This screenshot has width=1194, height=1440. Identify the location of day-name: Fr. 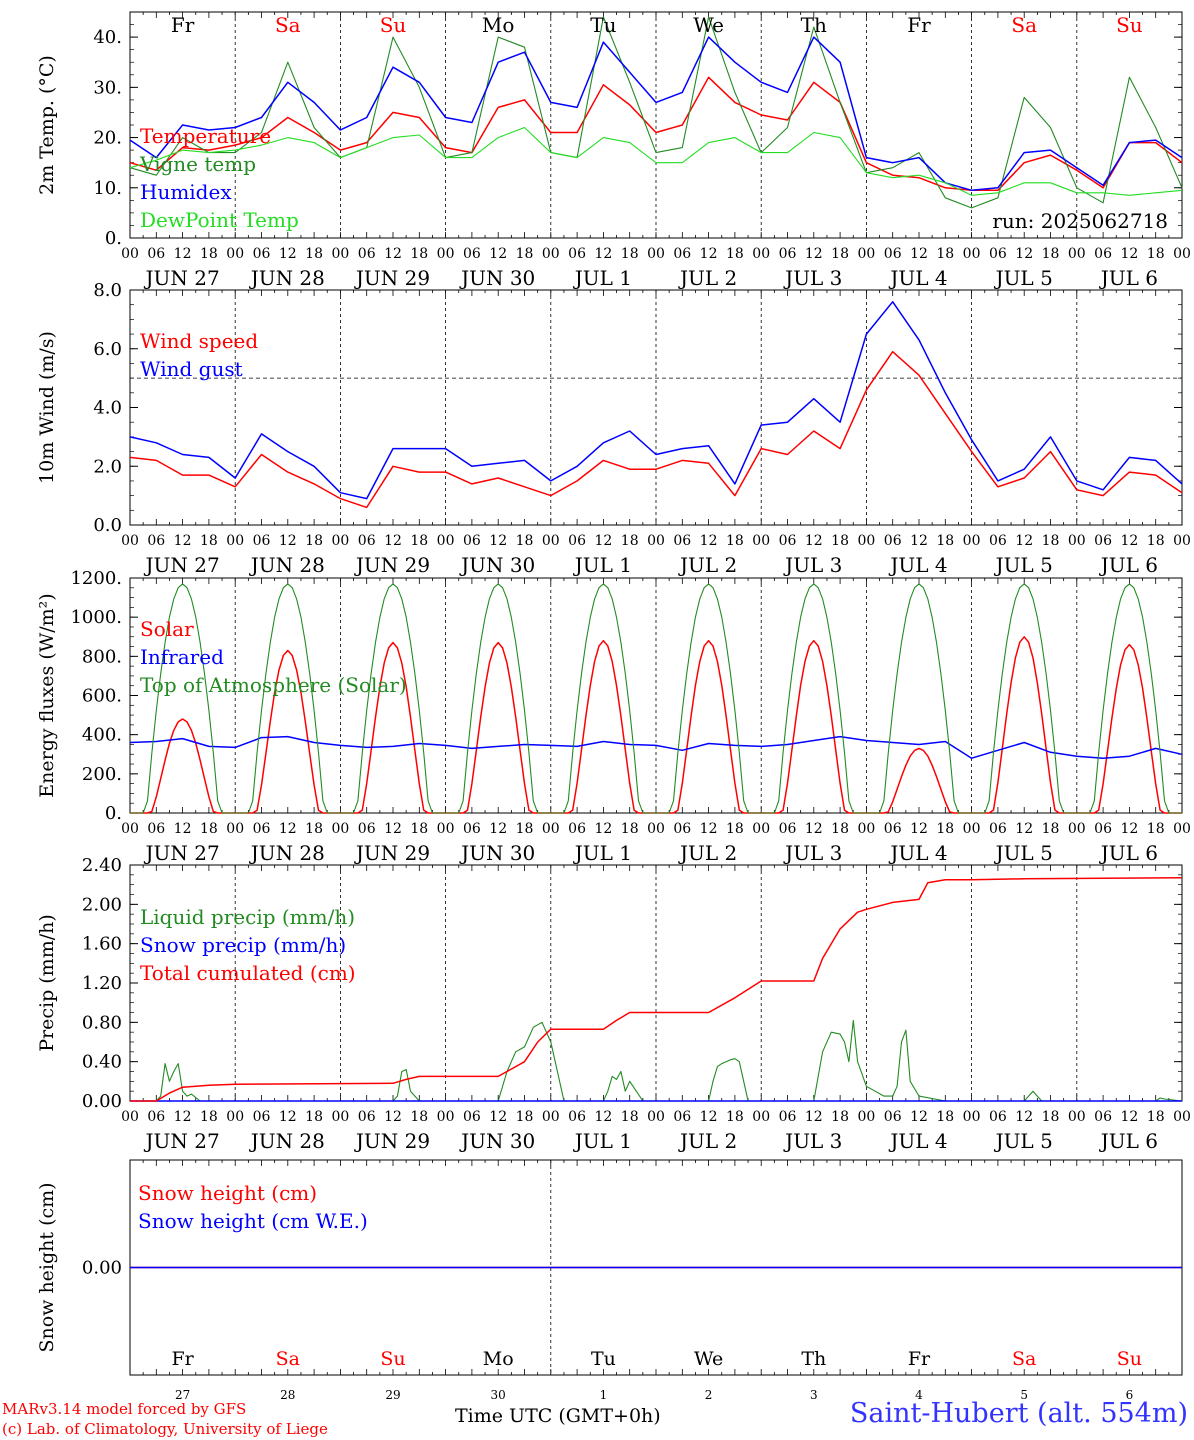
(183, 25).